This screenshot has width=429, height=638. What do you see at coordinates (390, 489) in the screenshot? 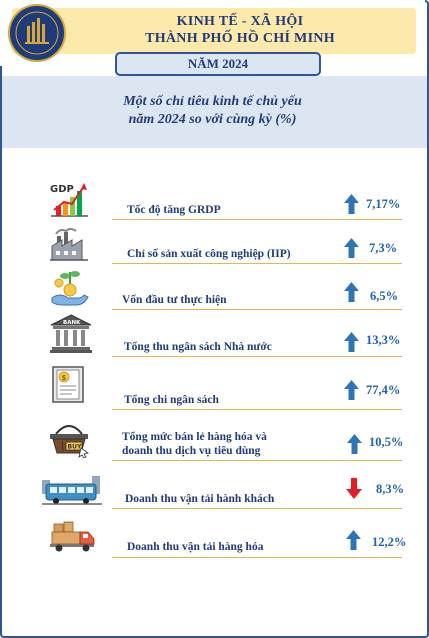
I see `indicator-value: 8,3%` at bounding box center [390, 489].